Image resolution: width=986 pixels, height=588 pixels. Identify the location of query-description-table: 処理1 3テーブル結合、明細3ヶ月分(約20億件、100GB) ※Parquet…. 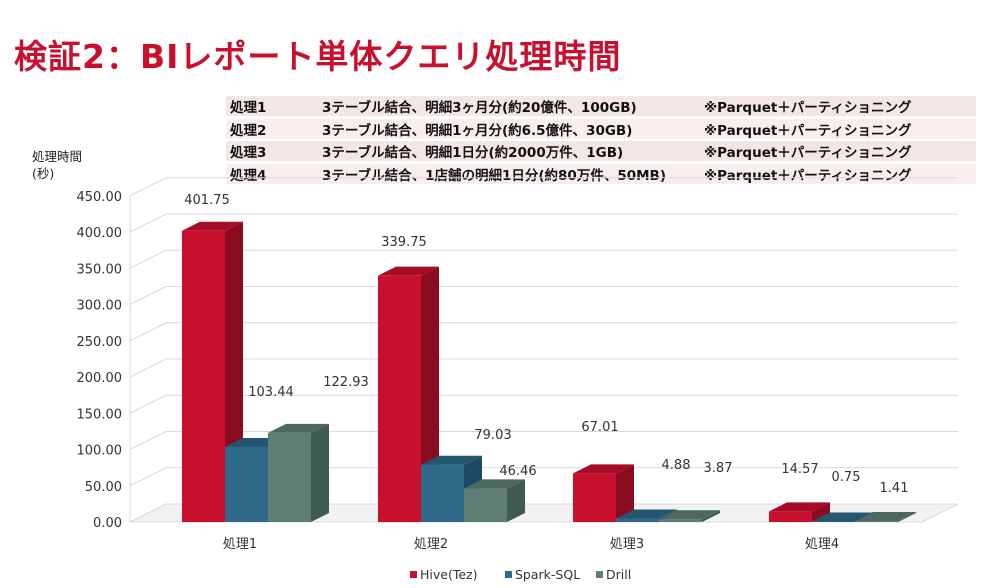
(601, 141).